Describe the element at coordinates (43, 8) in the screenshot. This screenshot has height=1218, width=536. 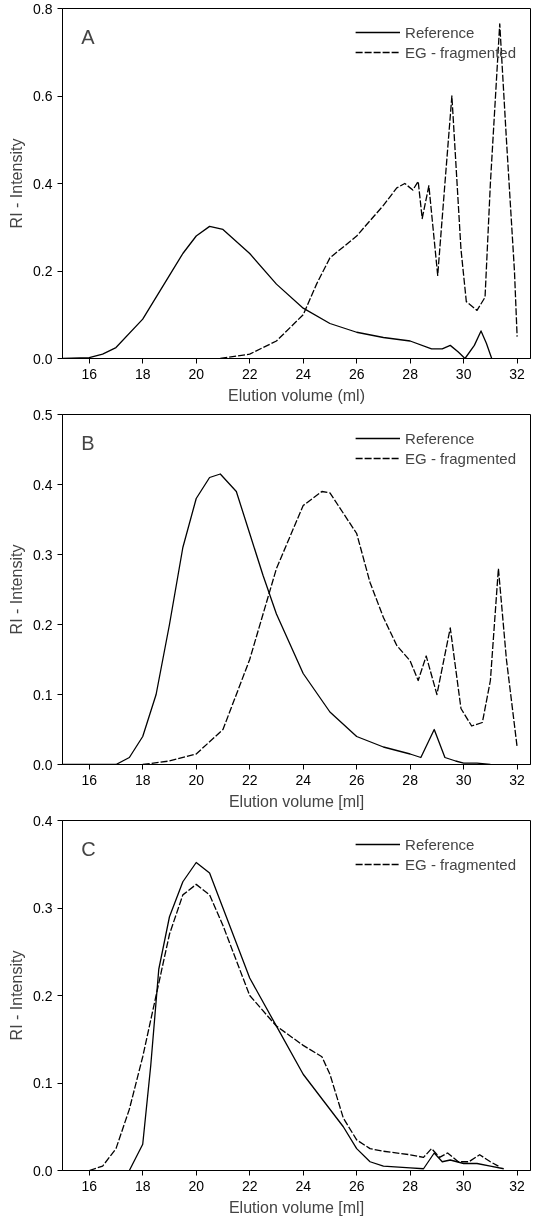
I see `y-tick-label: 0.8` at that location.